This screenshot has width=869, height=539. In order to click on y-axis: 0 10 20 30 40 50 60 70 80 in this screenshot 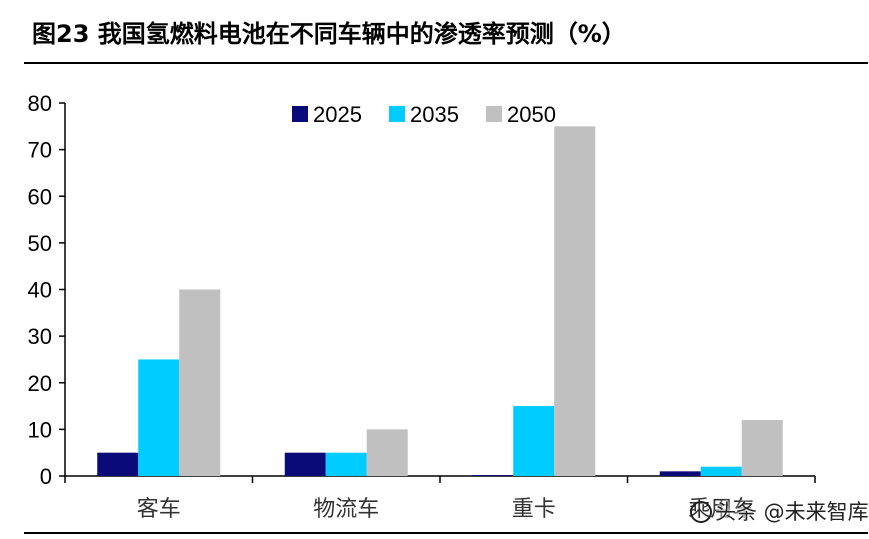, I will do `click(47, 290)`.